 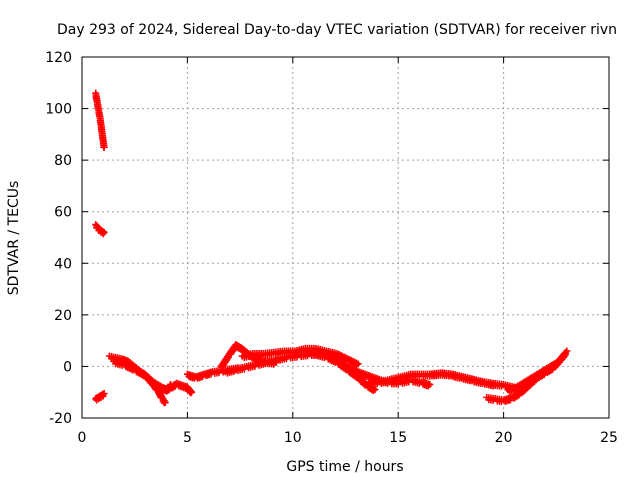 What do you see at coordinates (348, 438) in the screenshot?
I see `x-tick-labels: 0 5 10 15 20 25` at bounding box center [348, 438].